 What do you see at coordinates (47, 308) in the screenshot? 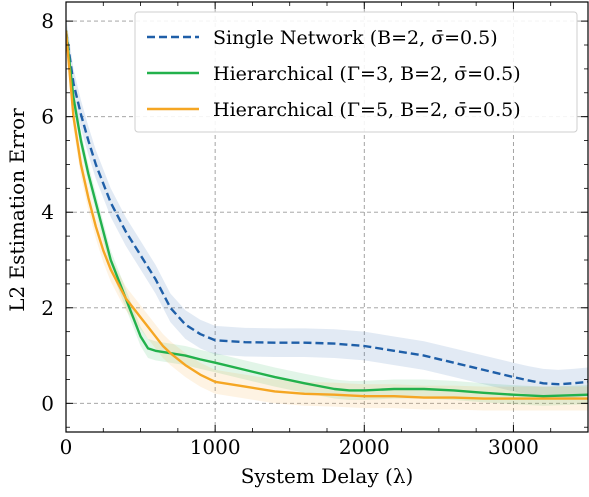
I see `y-tick-label: 2` at bounding box center [47, 308].